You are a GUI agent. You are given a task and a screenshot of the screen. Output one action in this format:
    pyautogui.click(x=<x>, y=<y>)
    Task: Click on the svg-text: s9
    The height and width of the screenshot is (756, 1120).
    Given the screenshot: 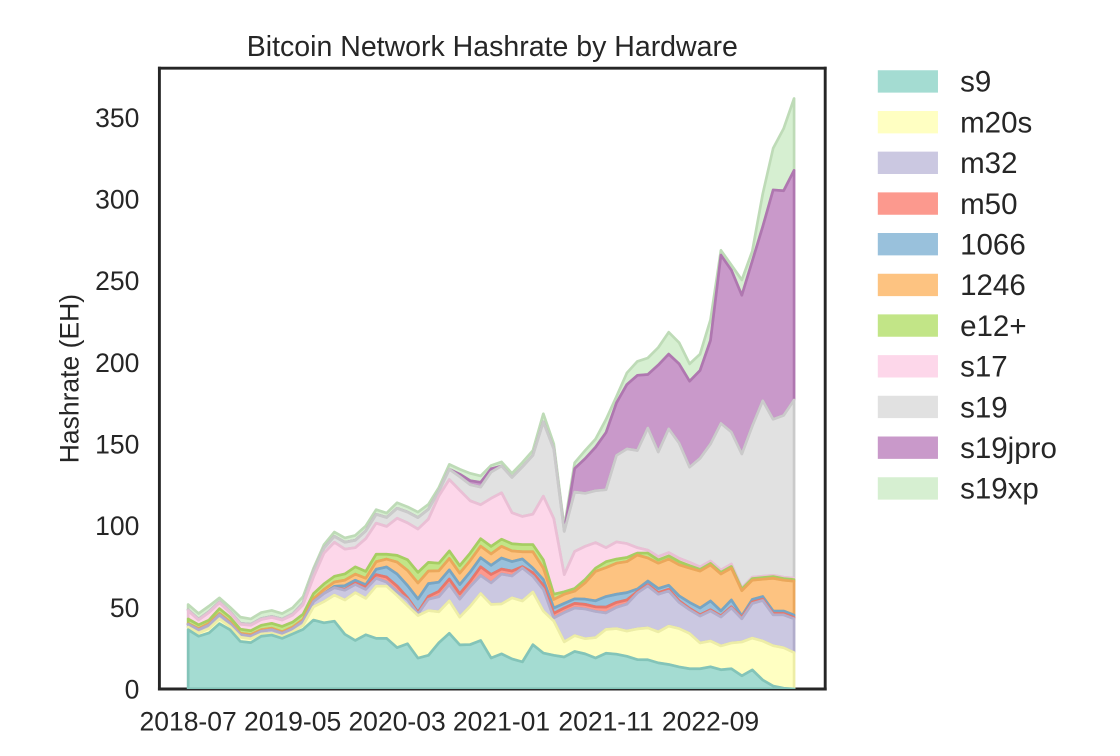 What is the action you would take?
    pyautogui.click(x=975, y=82)
    